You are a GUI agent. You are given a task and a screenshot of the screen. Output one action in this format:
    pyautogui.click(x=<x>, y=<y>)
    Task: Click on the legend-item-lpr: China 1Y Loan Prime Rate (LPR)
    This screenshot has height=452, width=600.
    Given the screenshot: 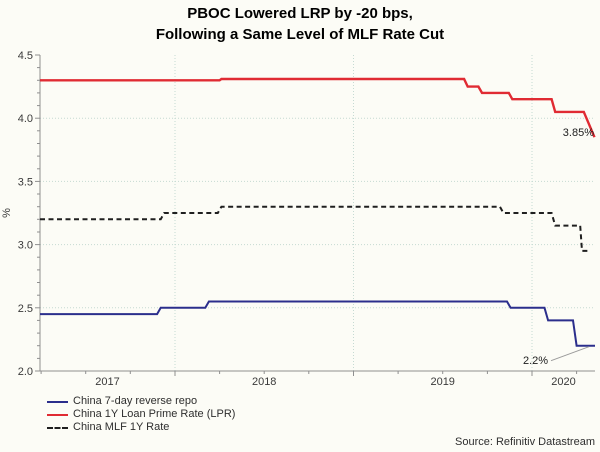 What is the action you would take?
    pyautogui.click(x=141, y=414)
    